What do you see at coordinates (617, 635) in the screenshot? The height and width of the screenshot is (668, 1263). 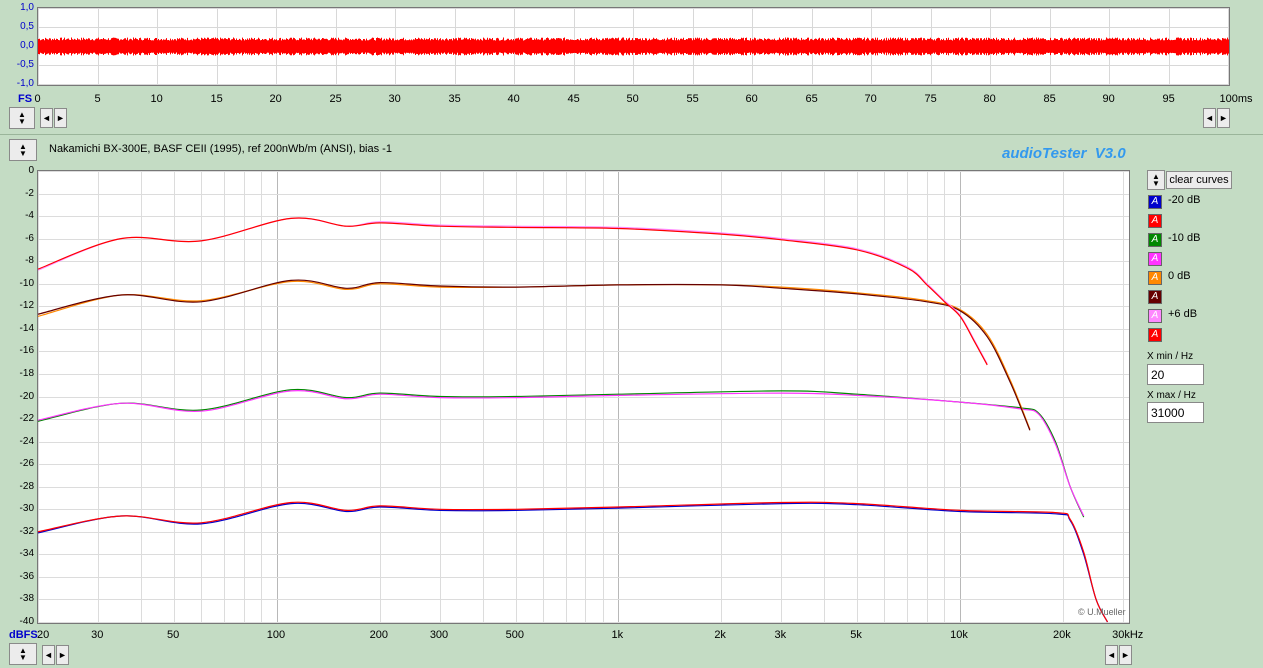 I see `x-tick-label: 1k` at bounding box center [617, 635].